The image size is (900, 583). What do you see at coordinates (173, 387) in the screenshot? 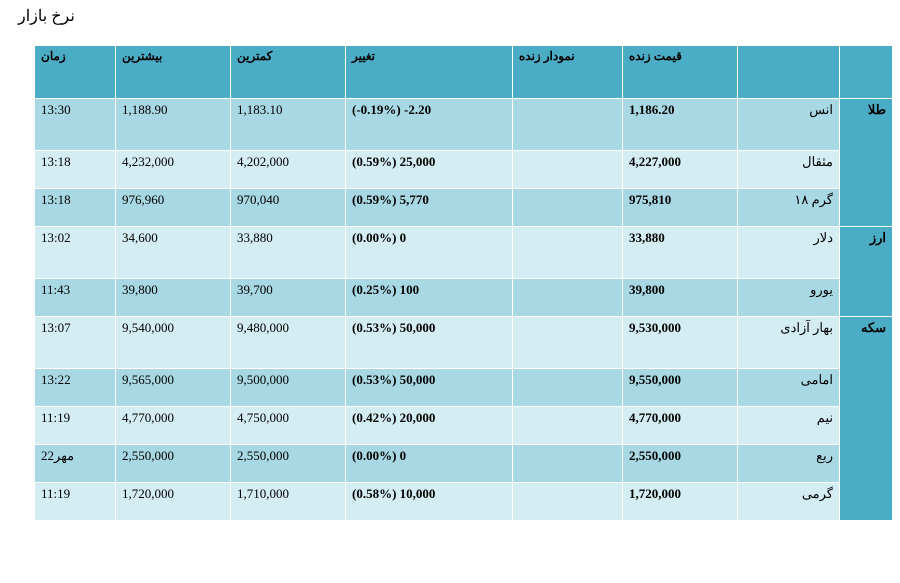
I see `high-price: 9,565,000` at bounding box center [173, 387].